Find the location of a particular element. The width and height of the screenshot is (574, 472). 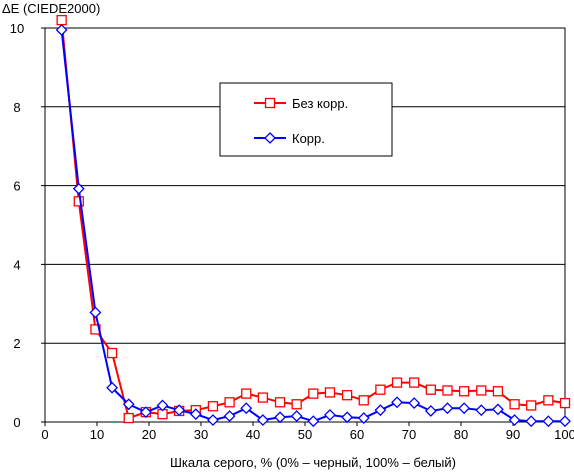

legend-label: Без корр. is located at coordinates (320, 103).